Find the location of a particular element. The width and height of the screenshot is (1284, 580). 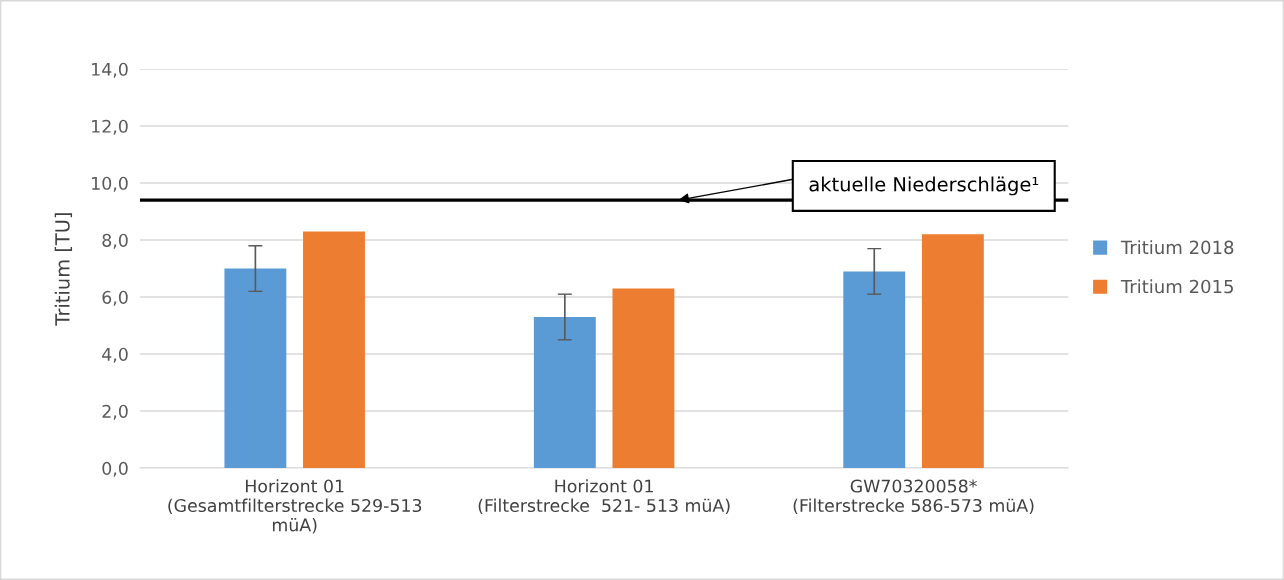

annotation: aktuelle Niederschläge¹ is located at coordinates (924, 186).